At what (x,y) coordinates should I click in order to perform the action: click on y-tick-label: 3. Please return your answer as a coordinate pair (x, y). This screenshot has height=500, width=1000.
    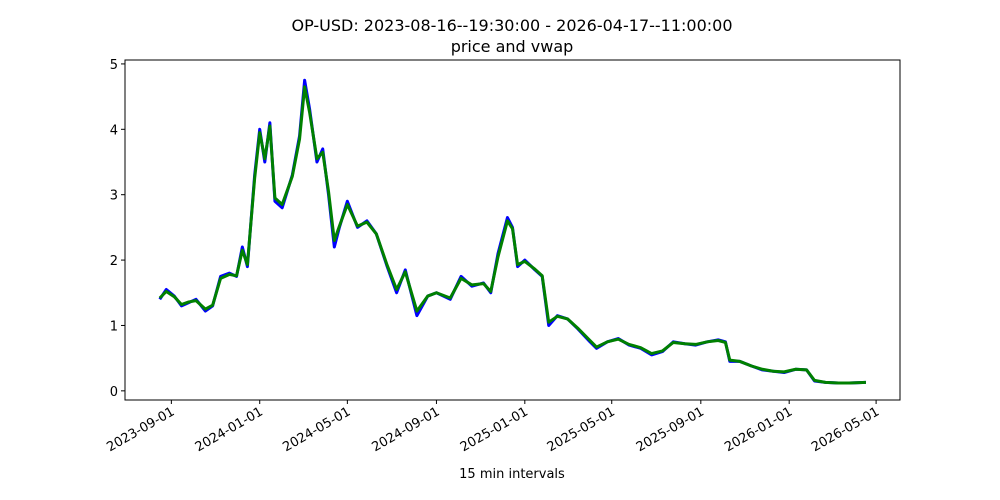
    Looking at the image, I should click on (114, 196).